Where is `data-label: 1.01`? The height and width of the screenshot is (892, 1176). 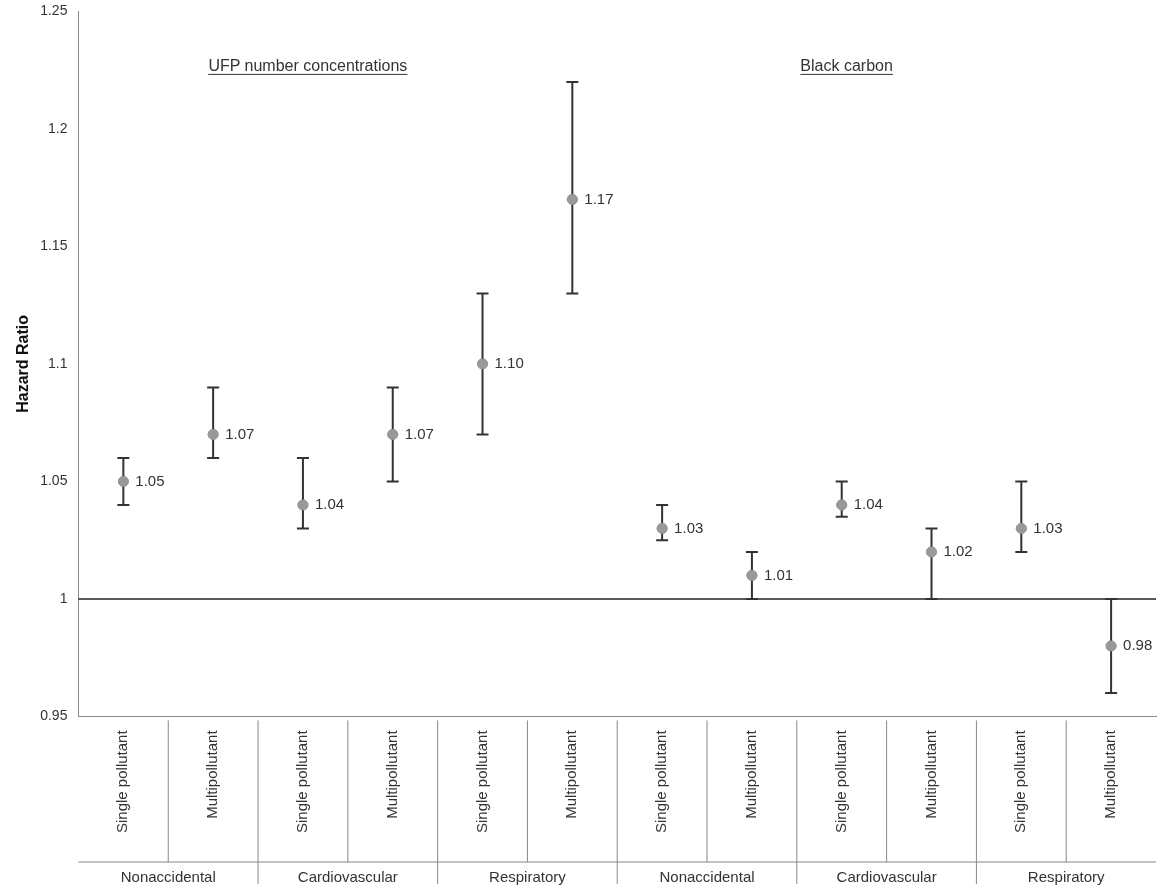 data-label: 1.01 is located at coordinates (778, 574).